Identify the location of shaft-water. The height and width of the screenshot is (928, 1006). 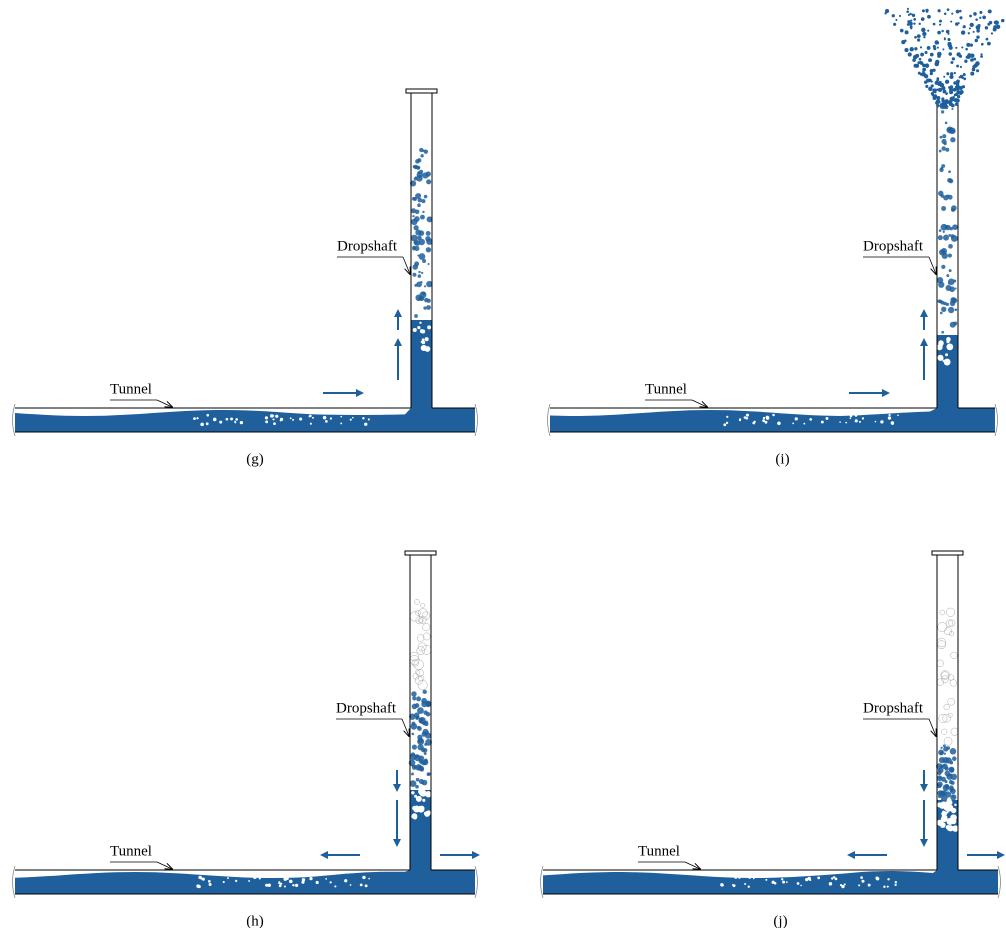
(420, 830).